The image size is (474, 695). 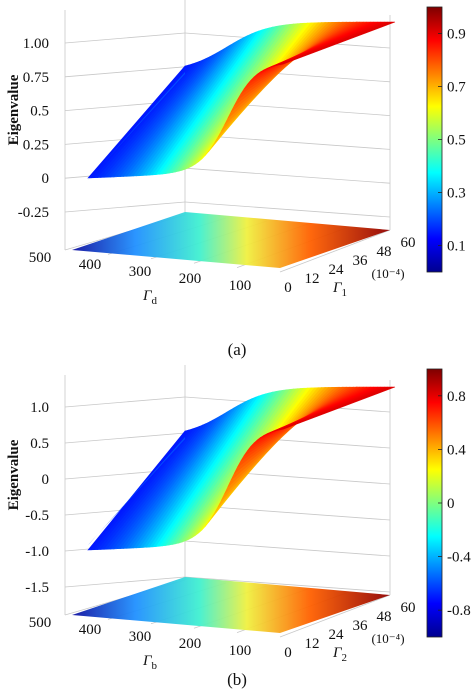 What do you see at coordinates (155, 301) in the screenshot?
I see `x-axis-subscript: d` at bounding box center [155, 301].